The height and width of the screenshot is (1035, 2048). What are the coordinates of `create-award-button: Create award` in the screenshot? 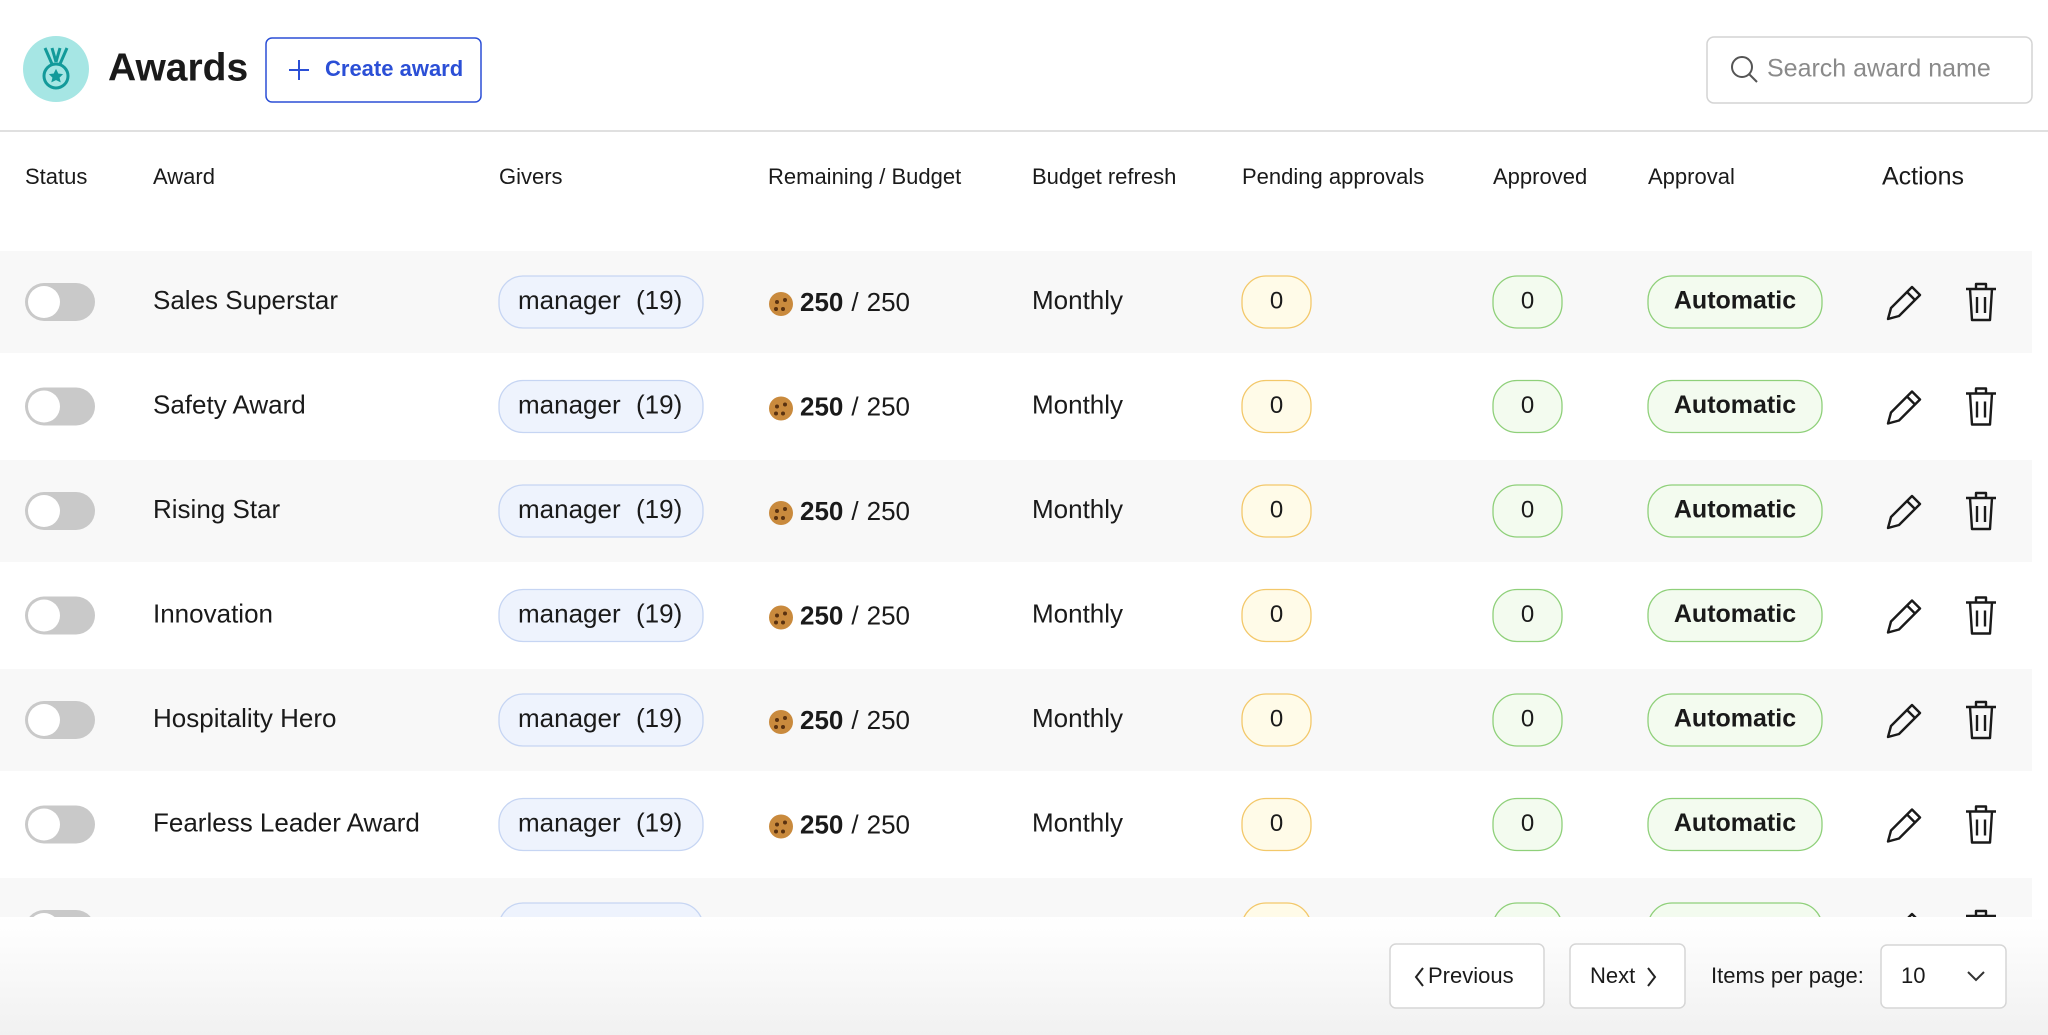 It's located at (373, 70).